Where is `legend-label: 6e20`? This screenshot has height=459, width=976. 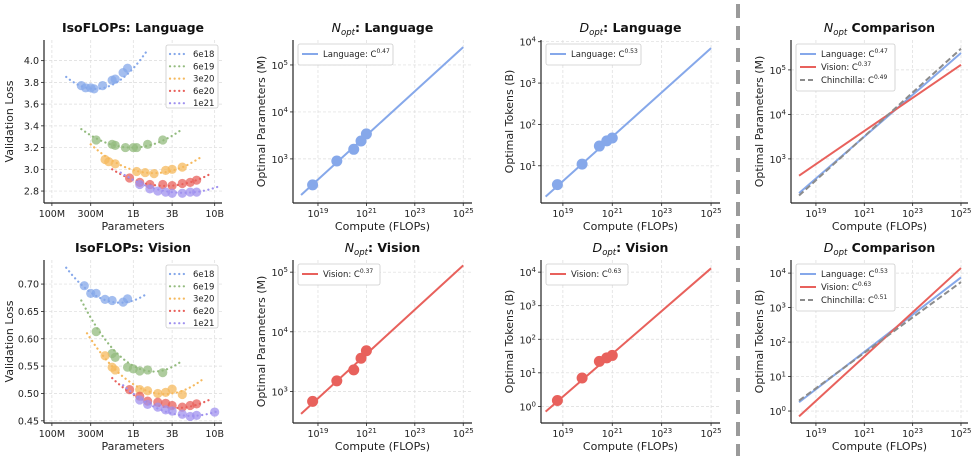
legend-label: 6e20 is located at coordinates (203, 92).